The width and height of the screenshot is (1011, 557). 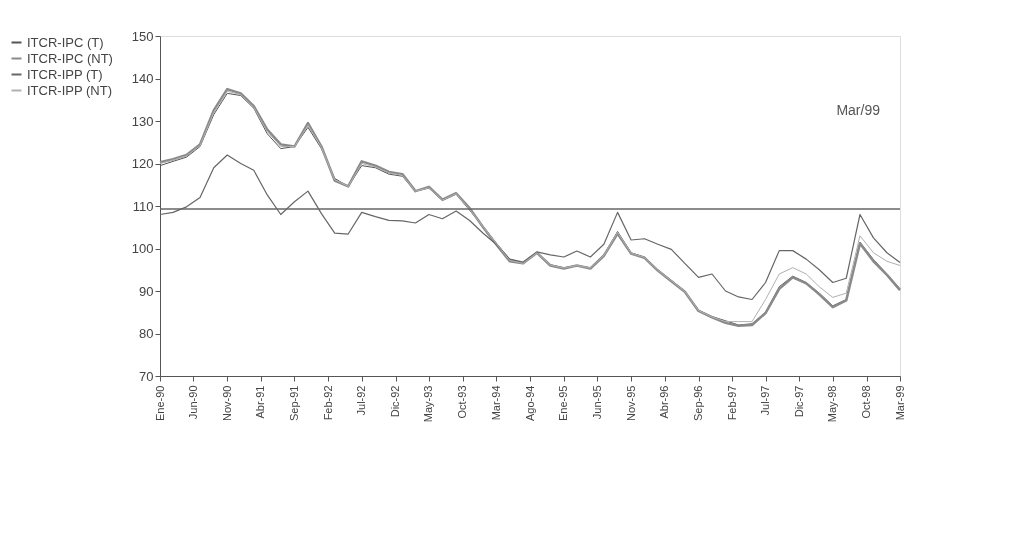 I want to click on x-tick-label: Nov-95, so click(x=630, y=403).